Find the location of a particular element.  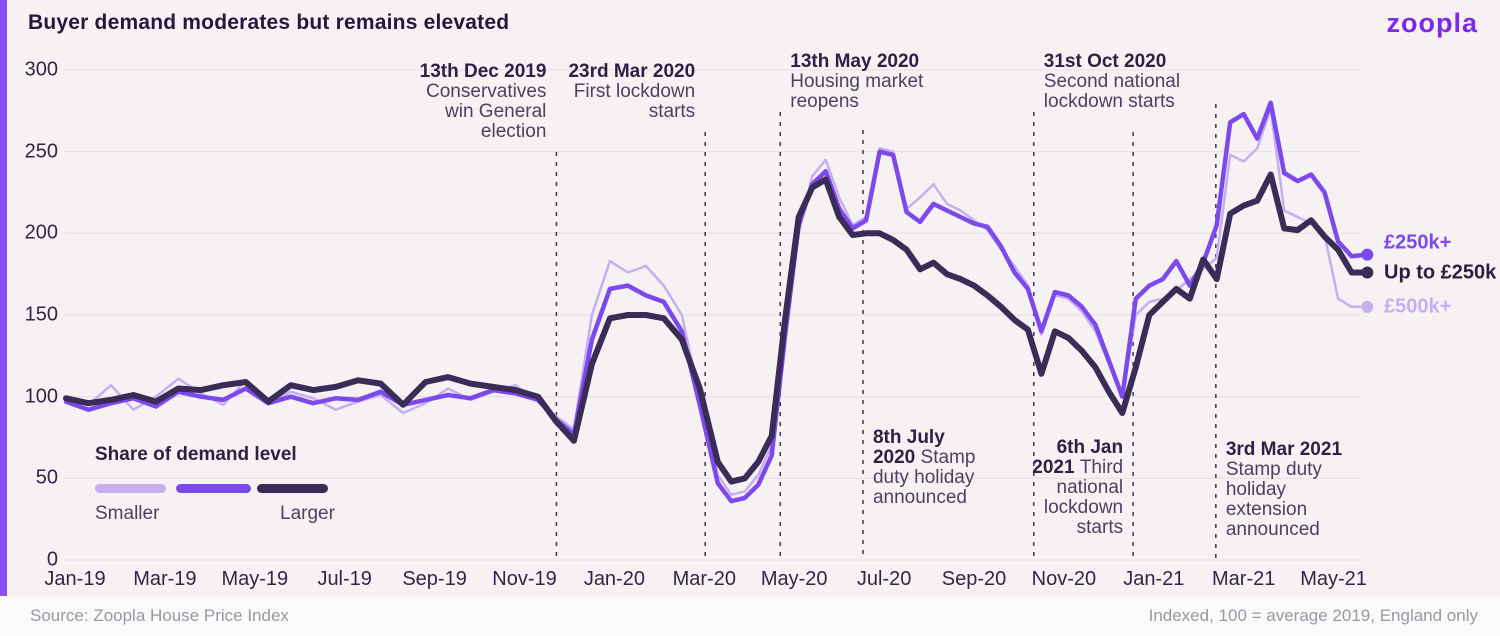

event-text: Stamp duty holiday announced is located at coordinates (924, 477).